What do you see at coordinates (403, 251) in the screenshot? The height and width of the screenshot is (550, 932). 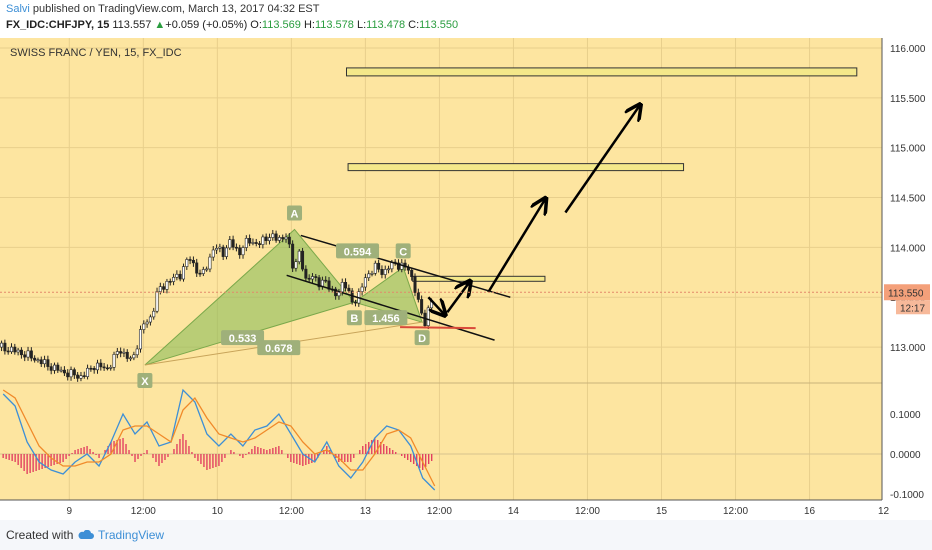 I see `point-label-c-bg` at bounding box center [403, 251].